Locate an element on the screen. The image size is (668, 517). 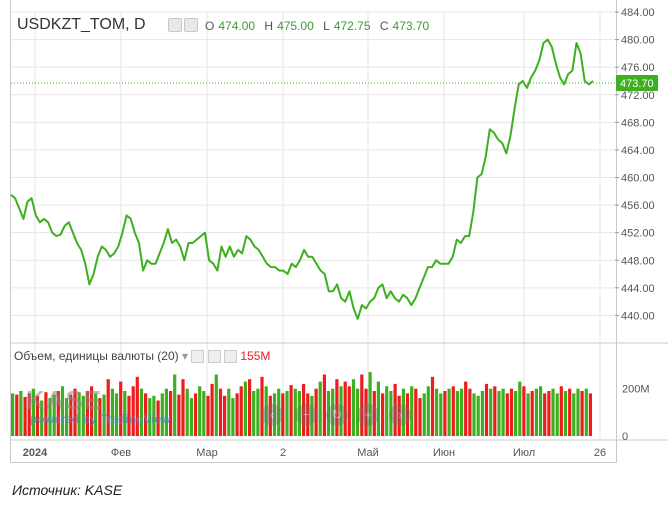
y-tick-label: 484.00 is located at coordinates (638, 13).